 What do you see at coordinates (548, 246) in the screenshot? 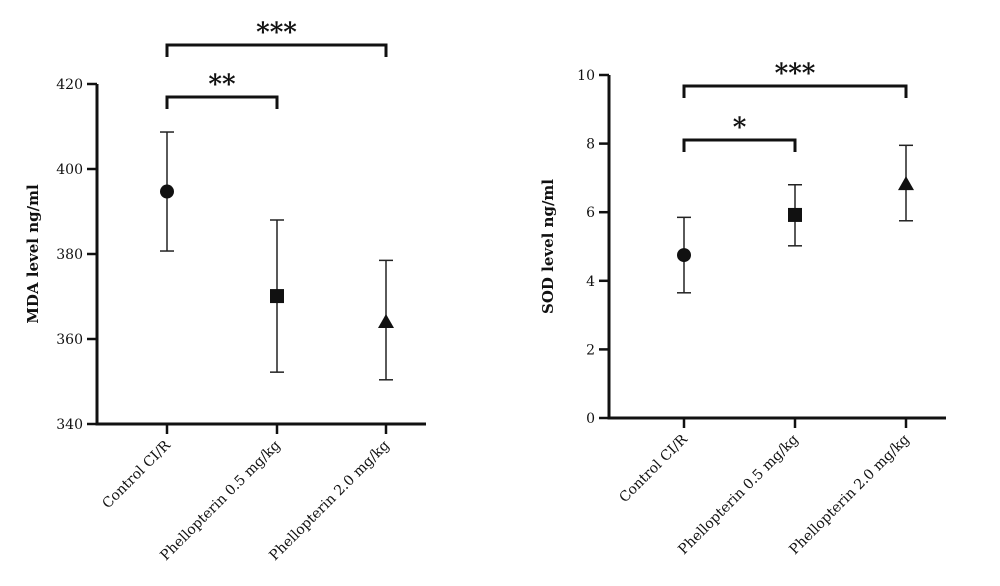
I see `y-axis-label: SOD level ng/ml` at bounding box center [548, 246].